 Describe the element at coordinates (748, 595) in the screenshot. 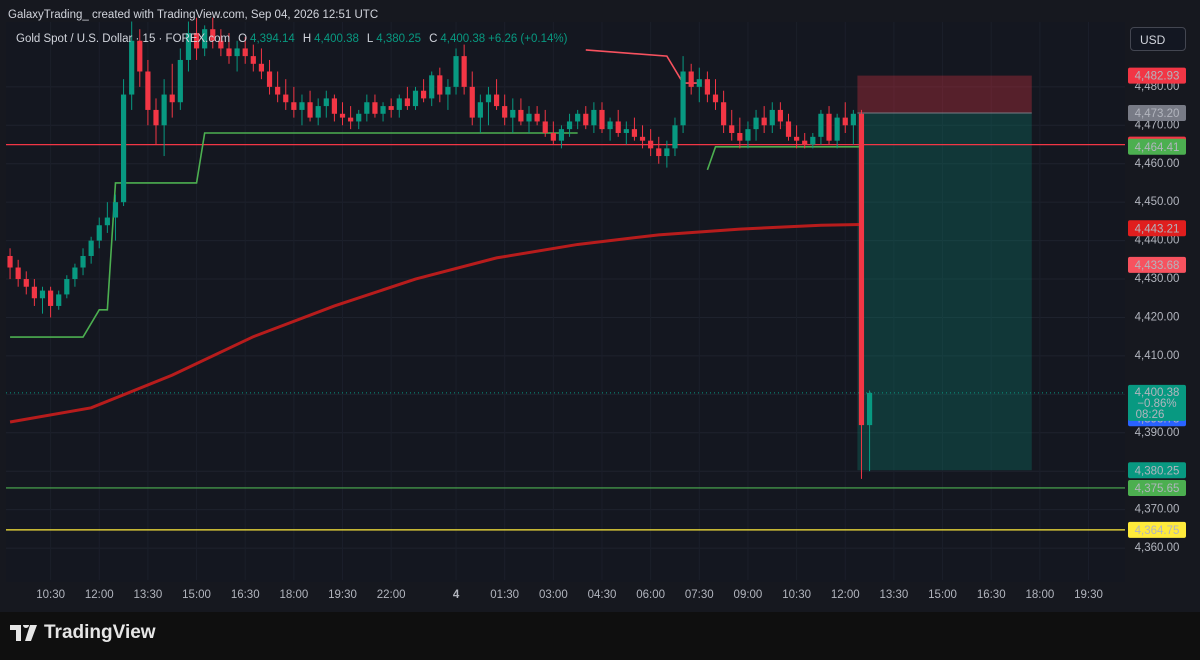

I see `x-tick-label: 09:00` at that location.